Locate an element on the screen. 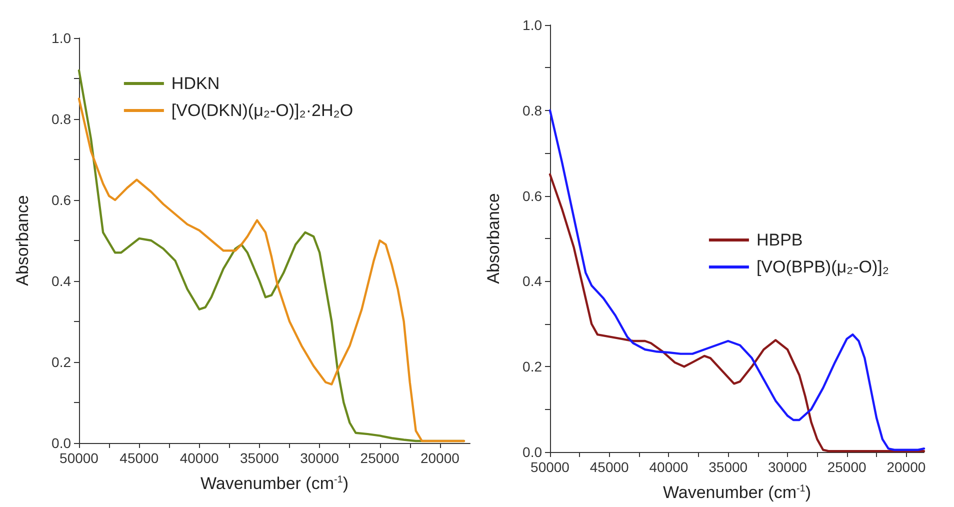 The width and height of the screenshot is (954, 507). legend-label: HBPB is located at coordinates (779, 240).